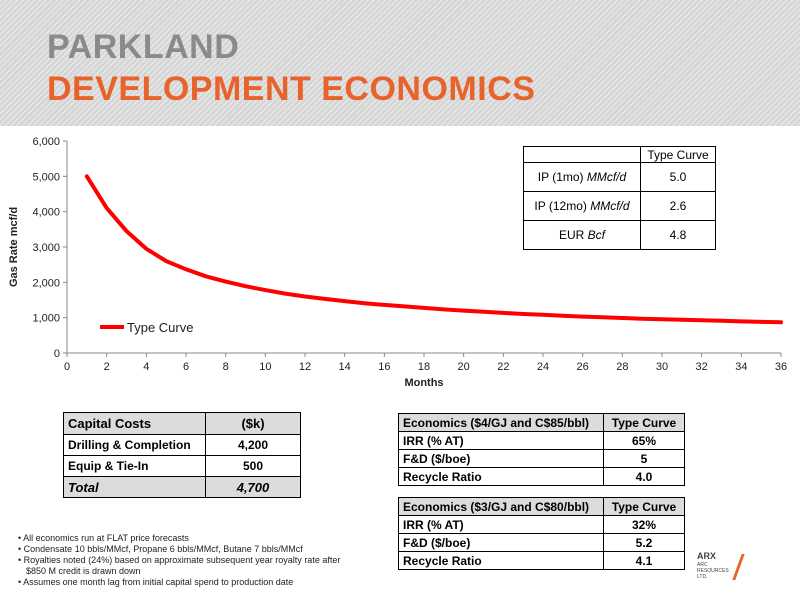 The image size is (800, 600). What do you see at coordinates (134, 487) in the screenshot?
I see `row-label-total: Total` at bounding box center [134, 487].